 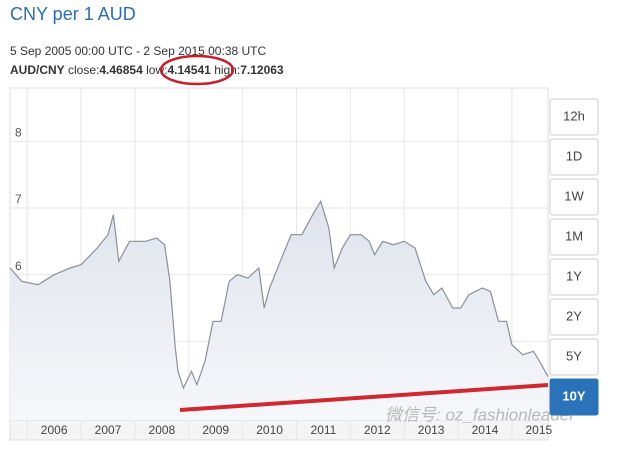 I want to click on x-tick-label: 2008, so click(x=162, y=430).